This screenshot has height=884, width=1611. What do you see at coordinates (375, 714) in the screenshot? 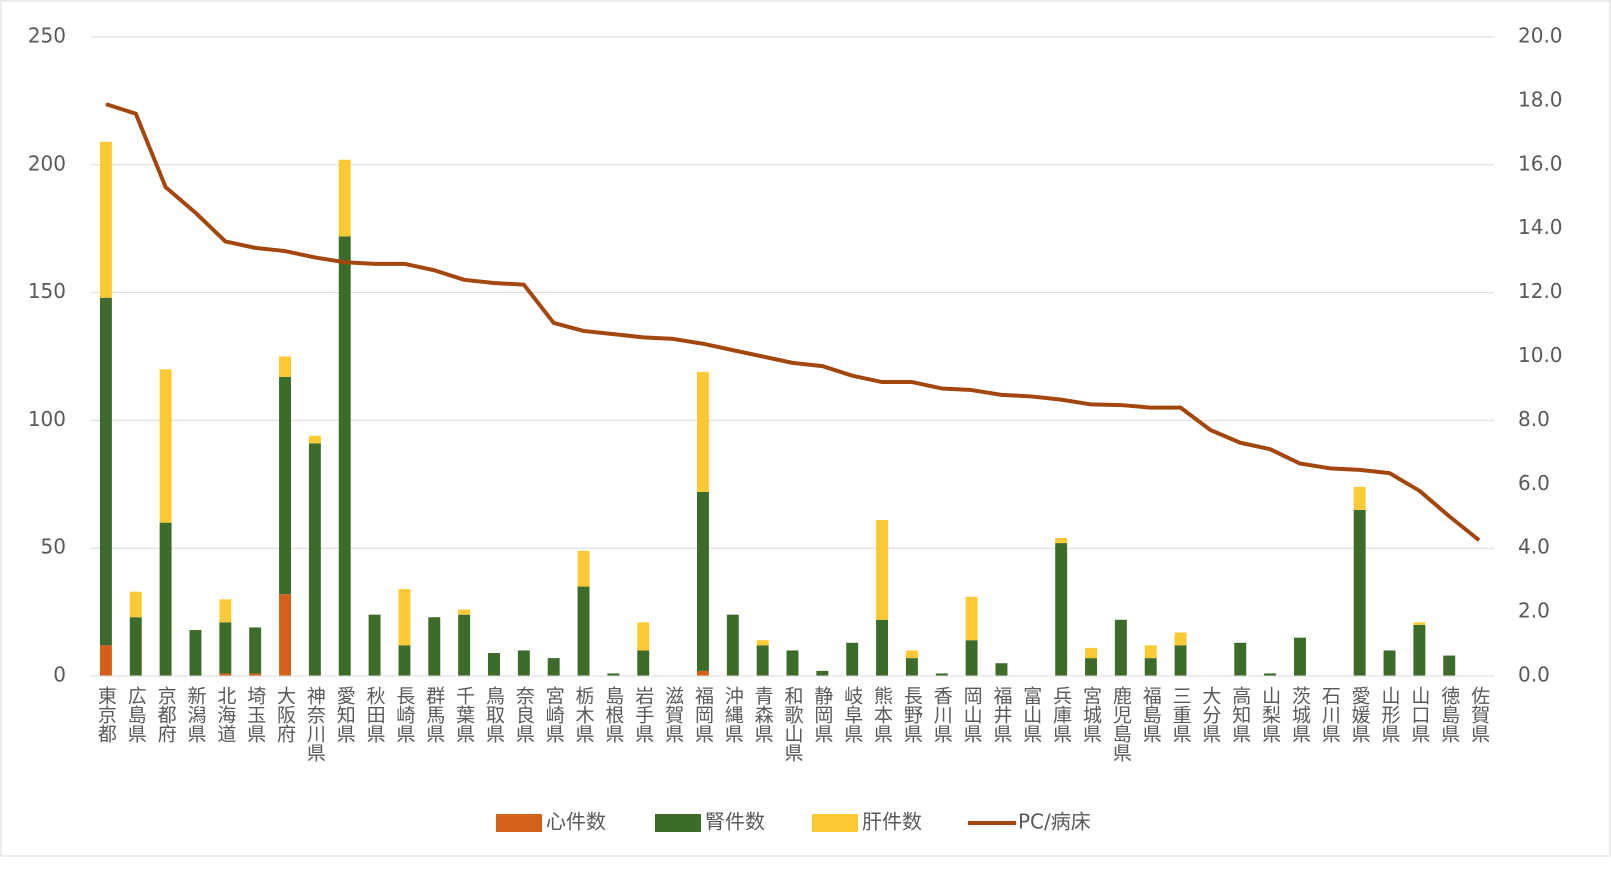
I see `x-tick-label: 秋田県` at bounding box center [375, 714].